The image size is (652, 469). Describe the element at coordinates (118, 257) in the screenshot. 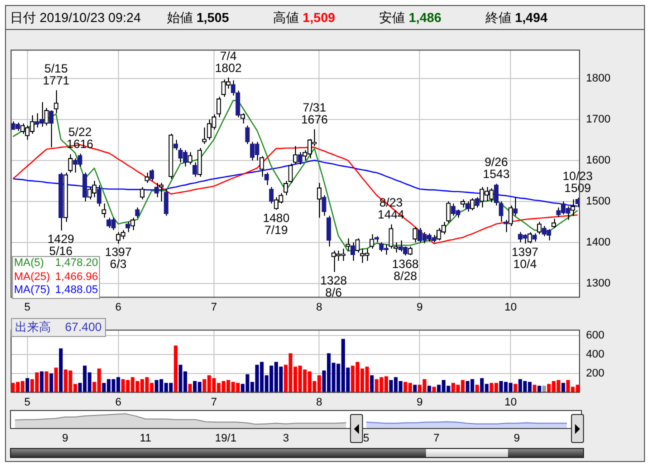

I see `annotation: 1397 6/3` at that location.